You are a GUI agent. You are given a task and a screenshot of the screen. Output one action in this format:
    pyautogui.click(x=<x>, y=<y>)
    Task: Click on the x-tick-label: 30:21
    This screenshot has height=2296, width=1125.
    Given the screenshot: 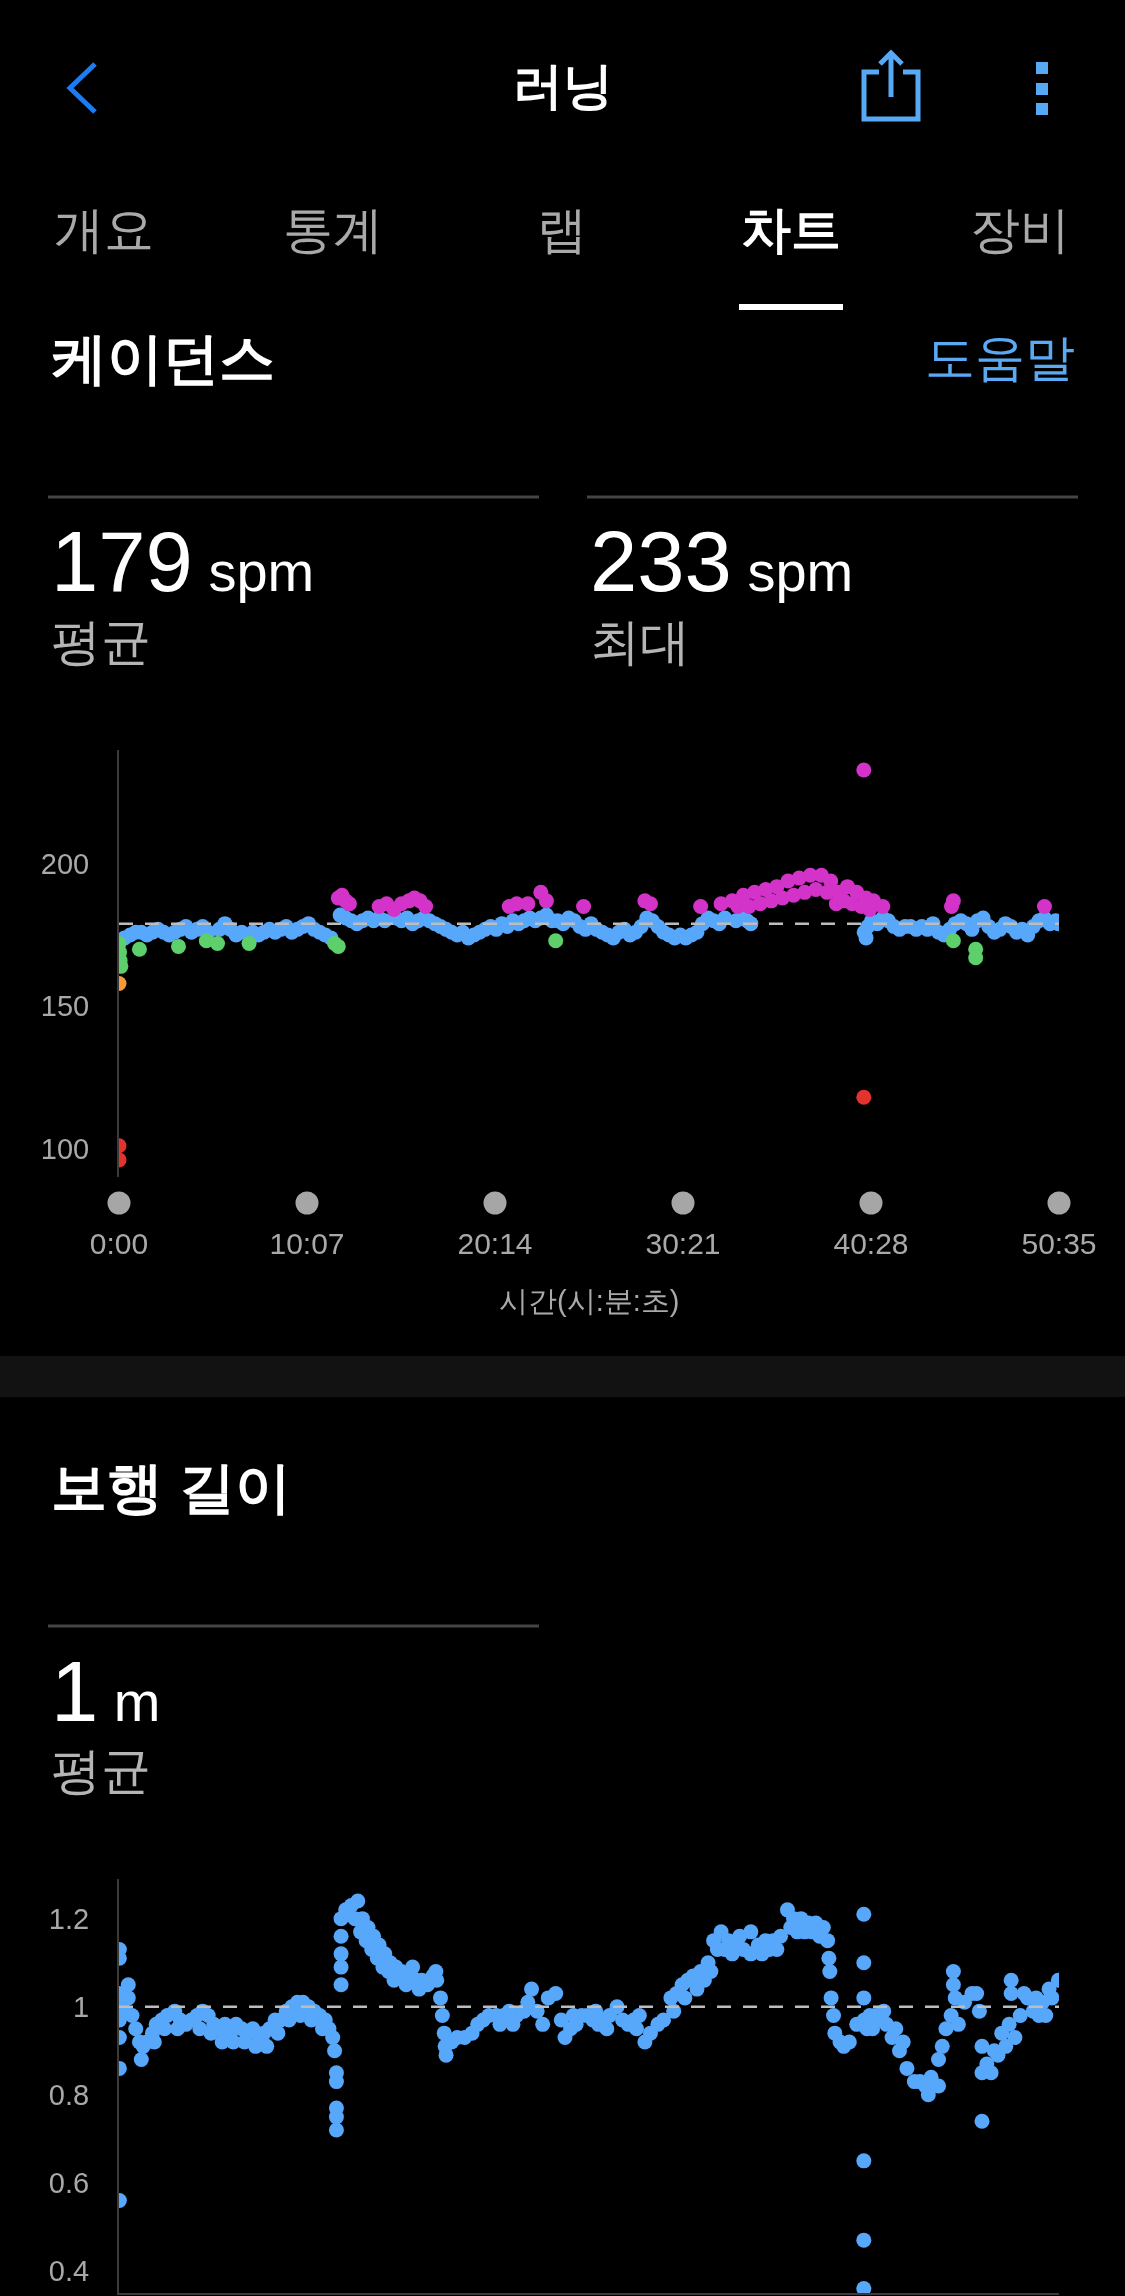 What is the action you would take?
    pyautogui.click(x=683, y=1243)
    